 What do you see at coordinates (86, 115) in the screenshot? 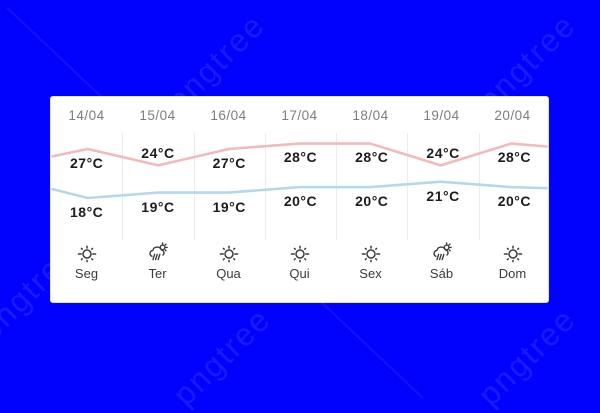
I see `date-label: 14/04` at bounding box center [86, 115].